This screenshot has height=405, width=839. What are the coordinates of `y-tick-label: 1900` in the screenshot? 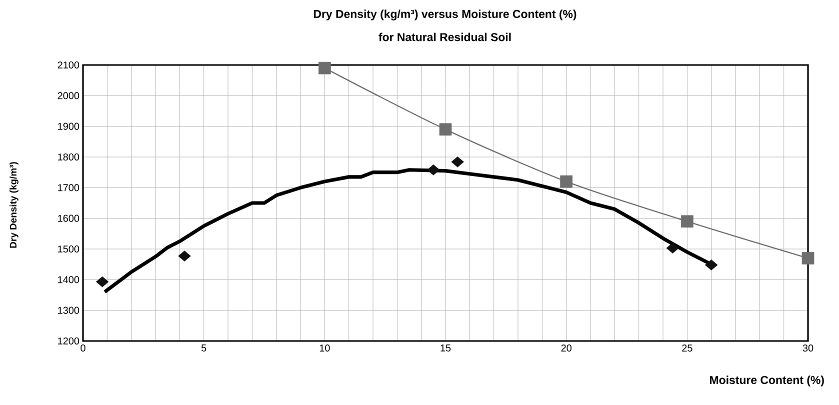 It's located at (69, 126).